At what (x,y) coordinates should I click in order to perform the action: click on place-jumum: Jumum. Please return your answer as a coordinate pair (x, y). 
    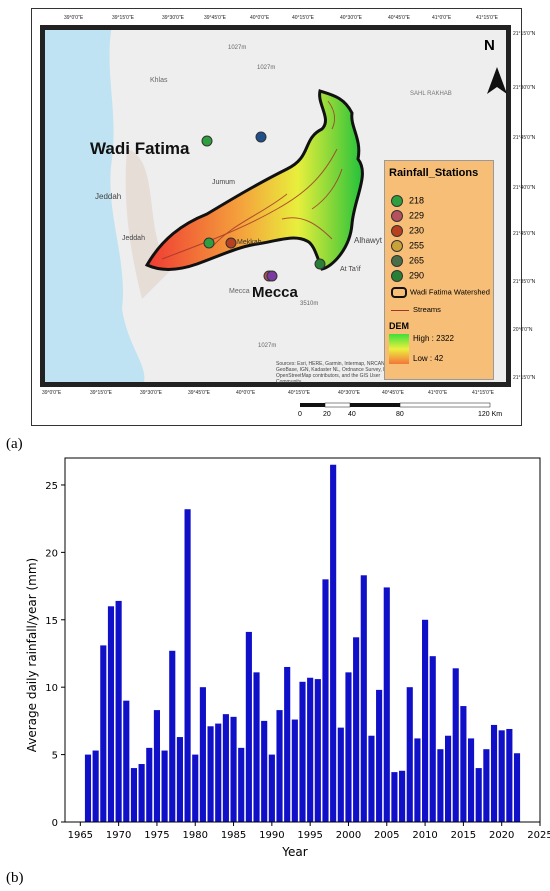
    Looking at the image, I should click on (223, 182).